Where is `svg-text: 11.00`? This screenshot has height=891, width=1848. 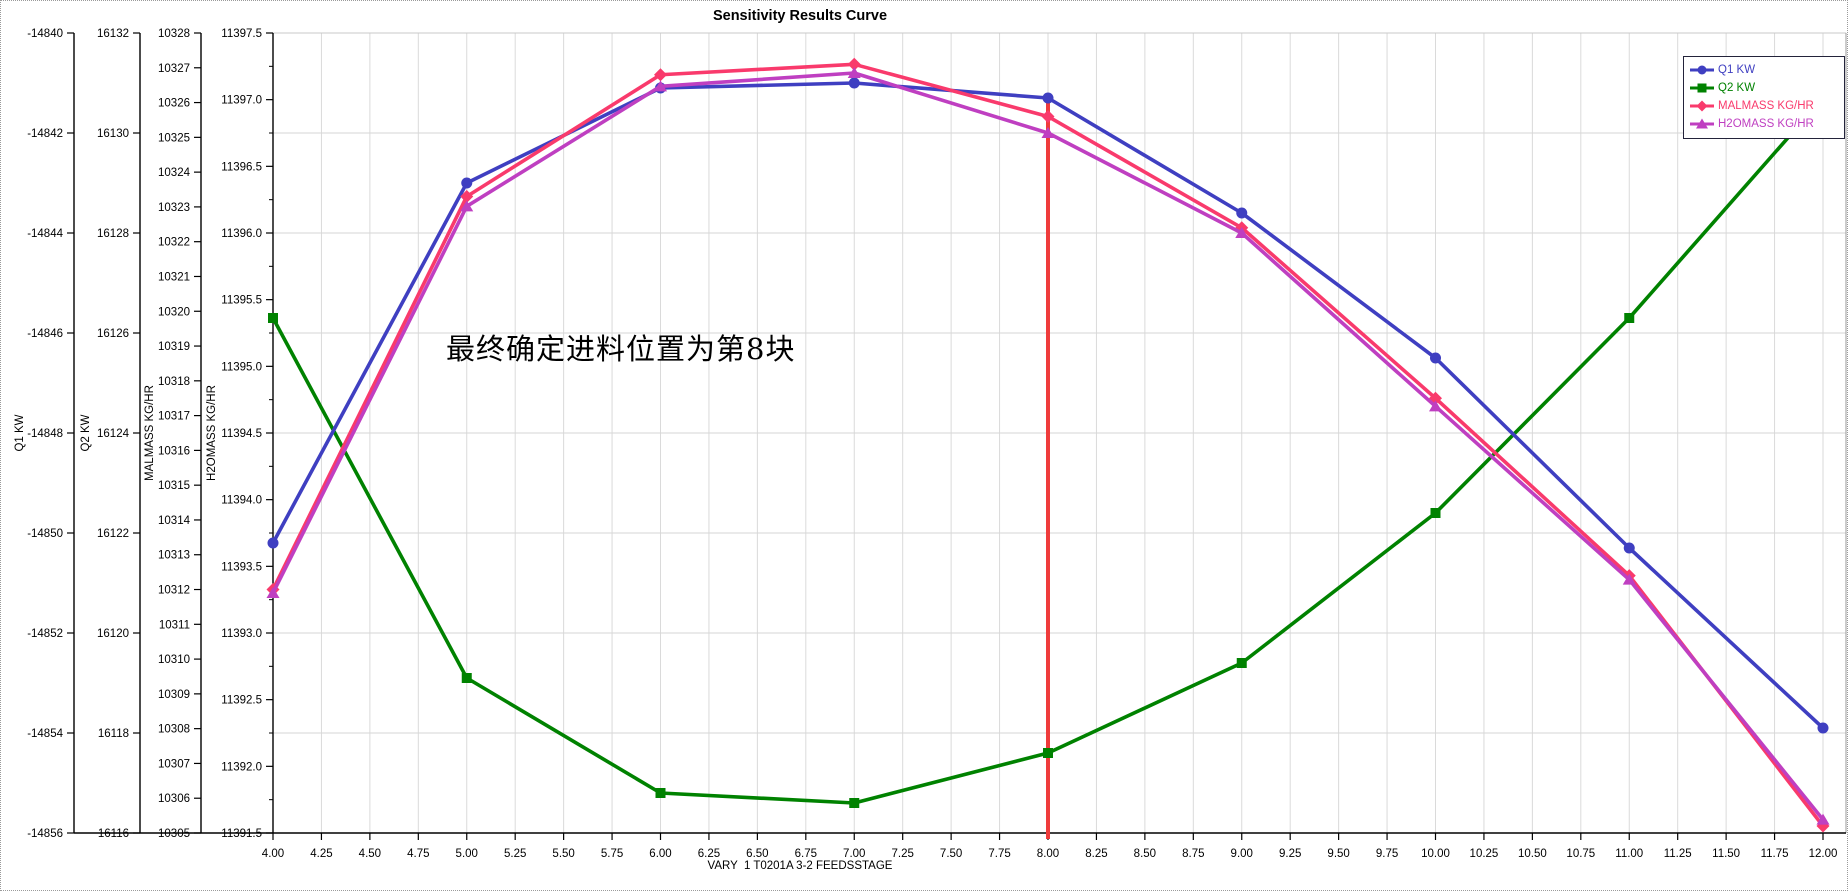
svg-text: 11.00 is located at coordinates (1629, 854).